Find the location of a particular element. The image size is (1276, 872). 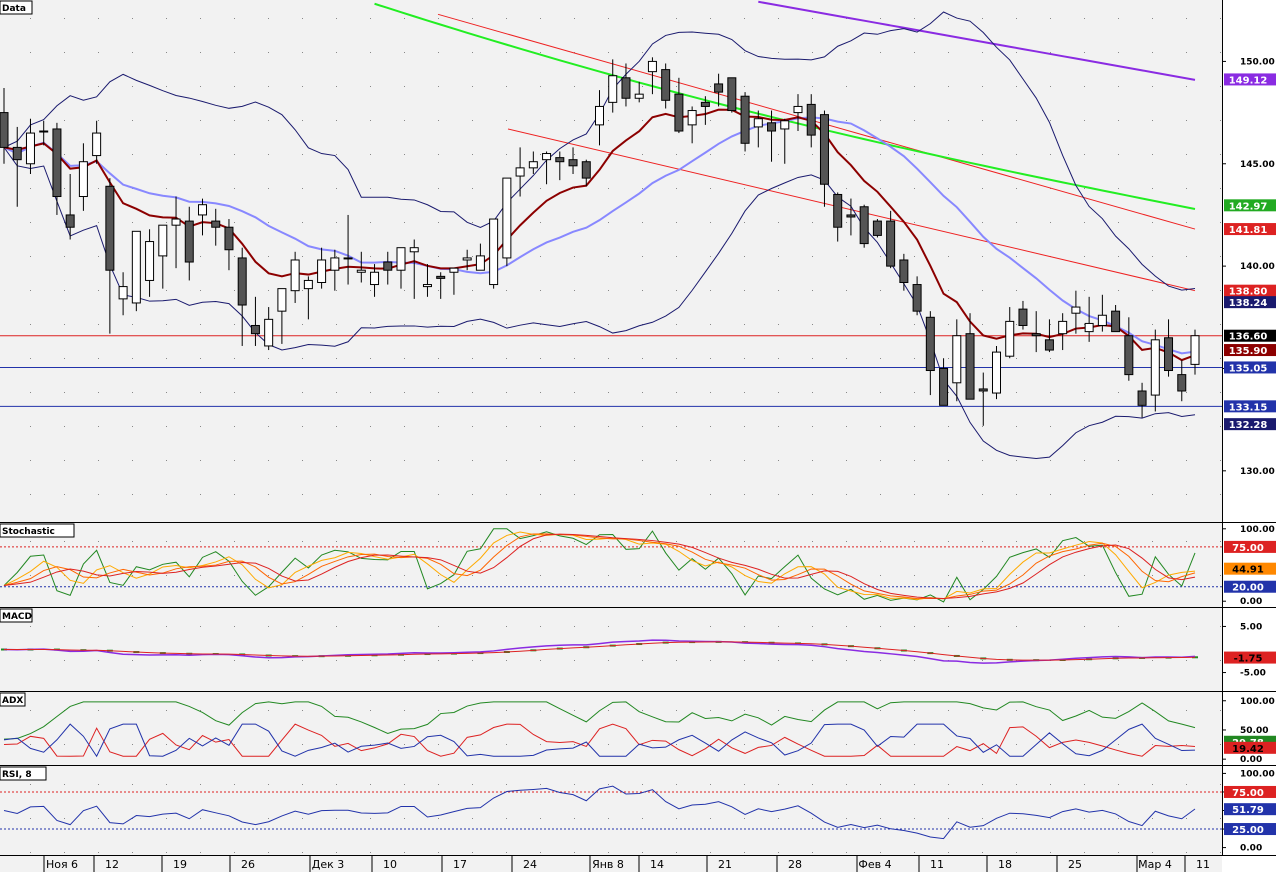

panel-title: Stochastic is located at coordinates (28, 532).